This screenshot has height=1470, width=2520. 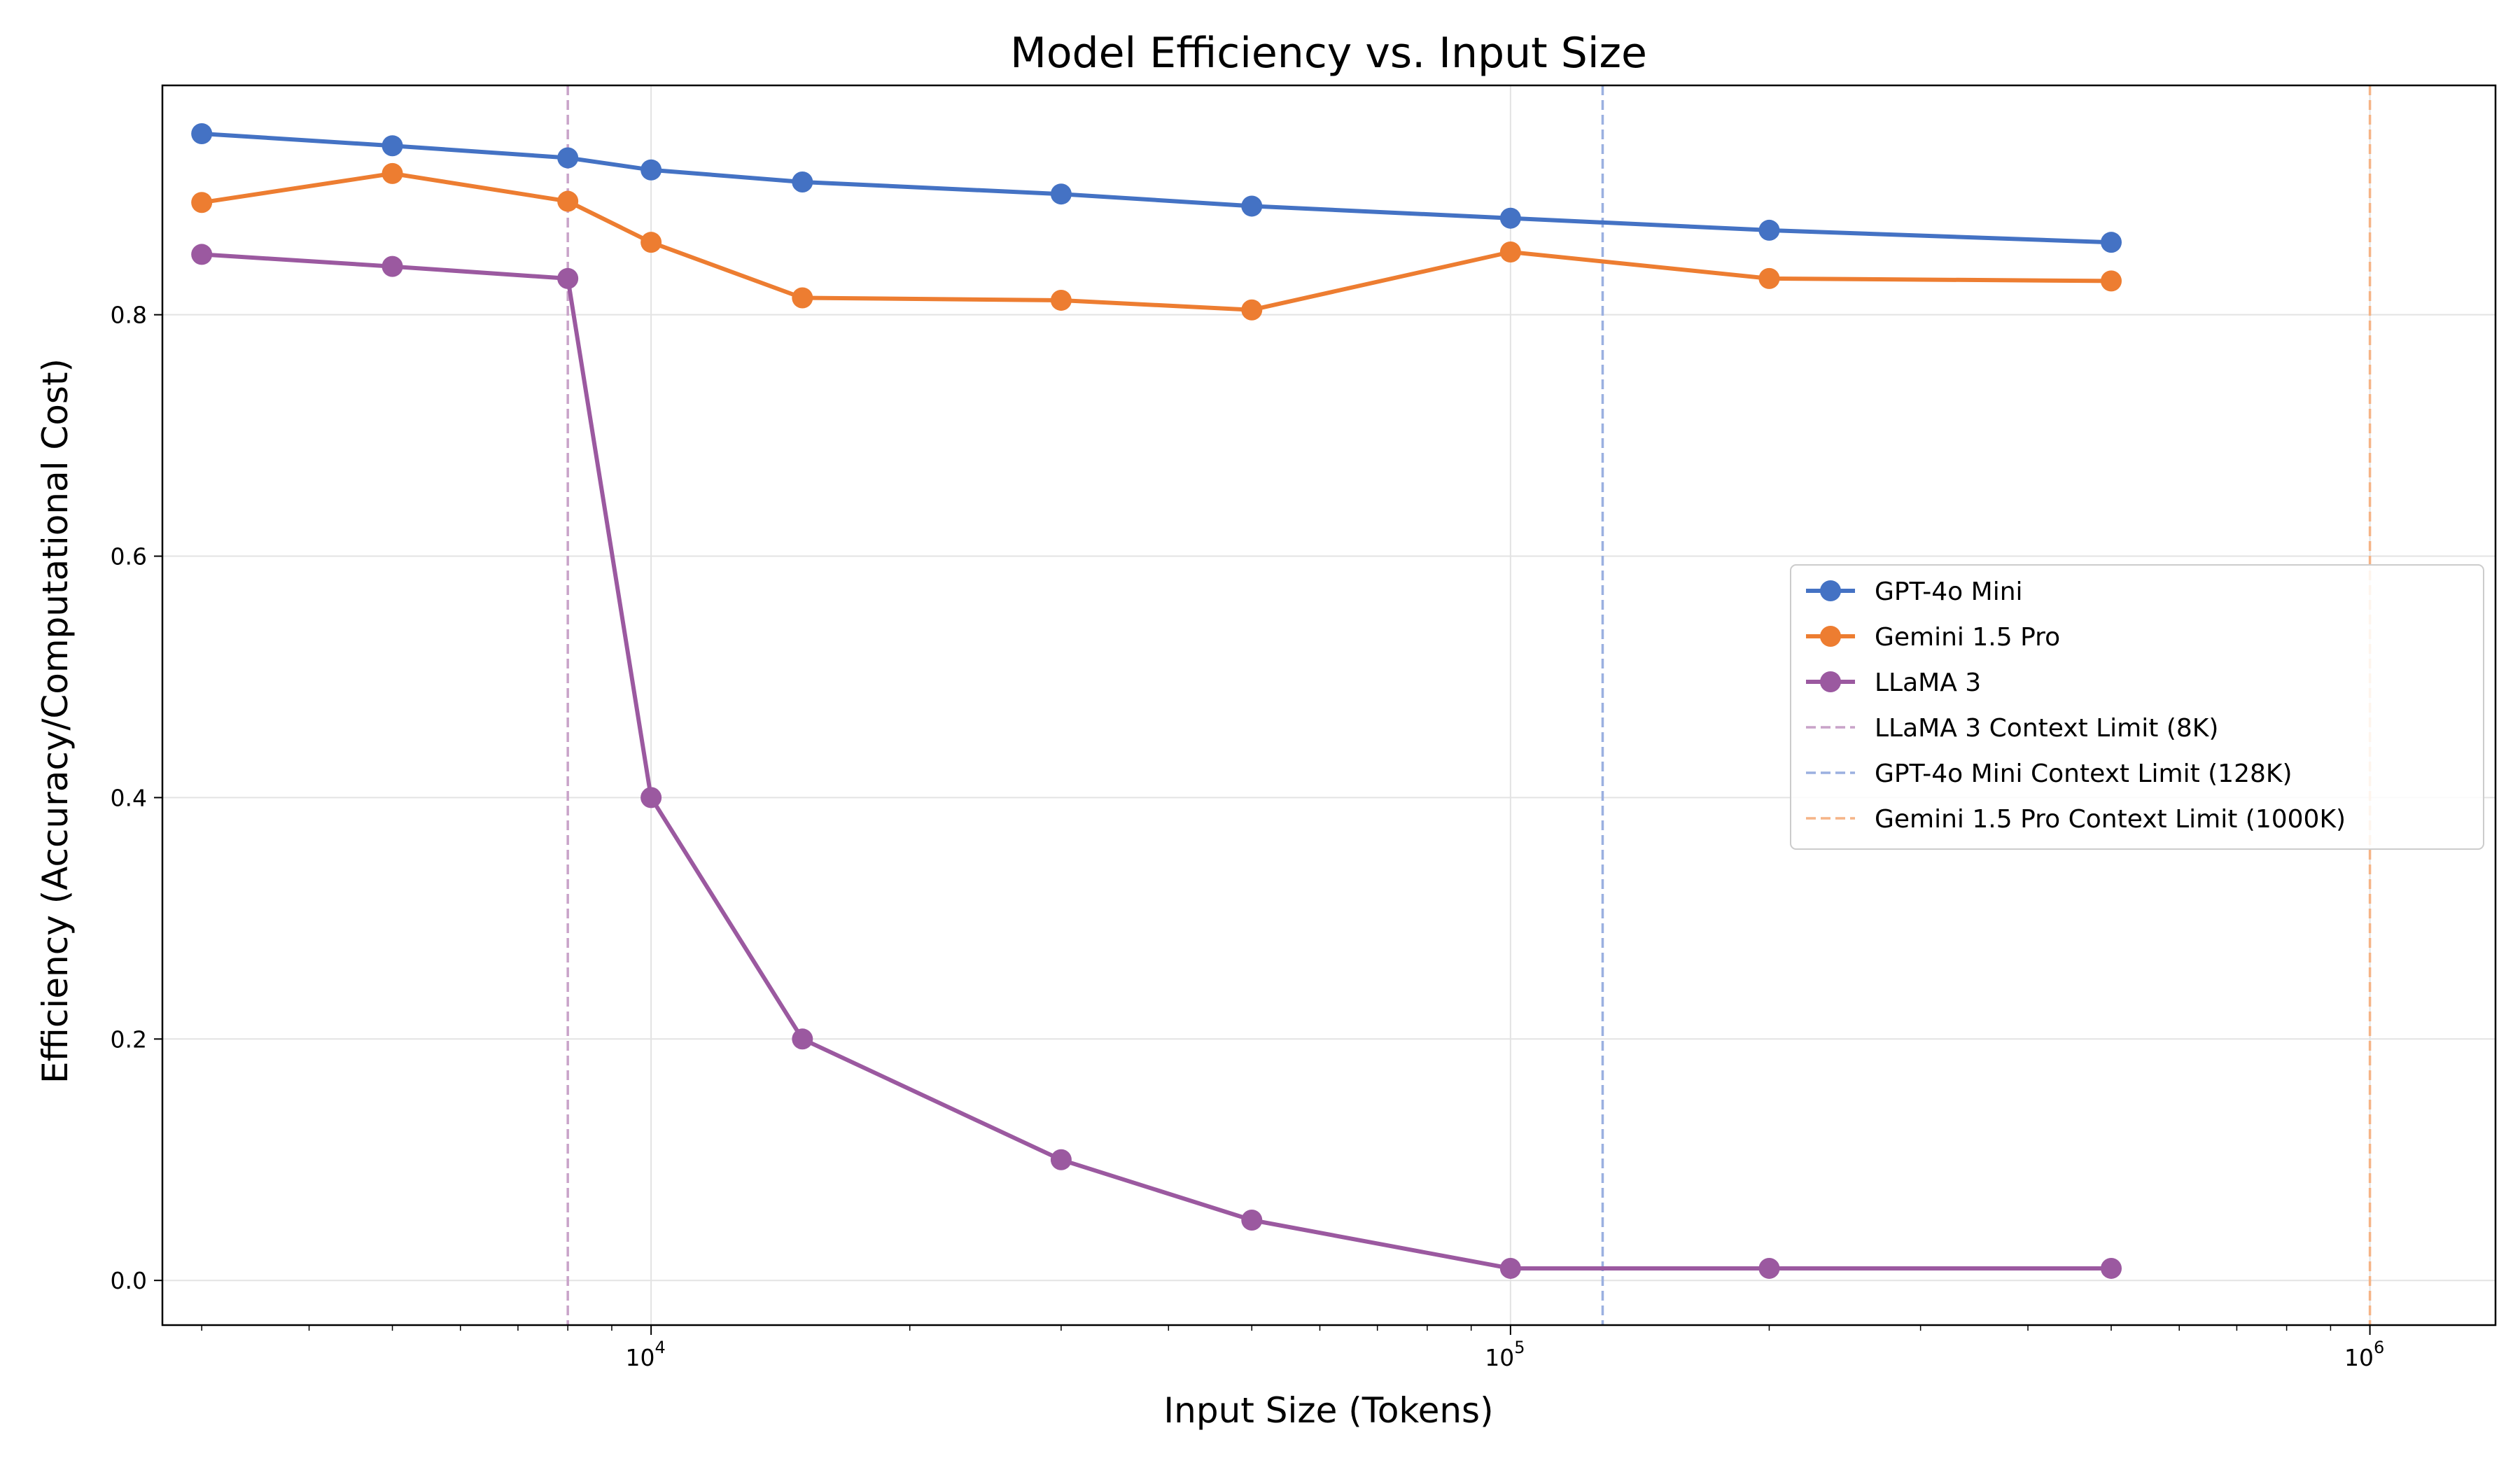 What do you see at coordinates (129, 315) in the screenshot?
I see `y-tick-label: 0.8` at bounding box center [129, 315].